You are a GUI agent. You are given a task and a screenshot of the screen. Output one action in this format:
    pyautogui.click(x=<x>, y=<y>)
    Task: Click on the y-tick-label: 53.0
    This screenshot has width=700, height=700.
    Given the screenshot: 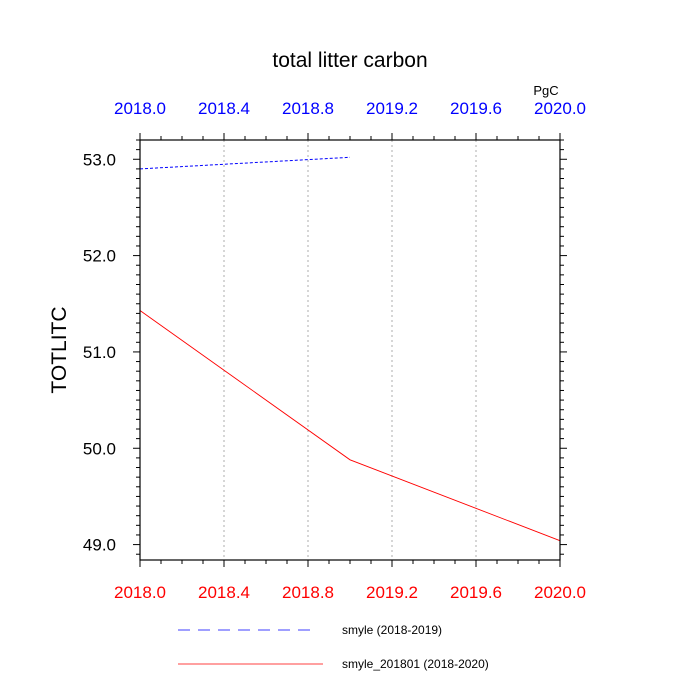 What is the action you would take?
    pyautogui.click(x=99, y=159)
    